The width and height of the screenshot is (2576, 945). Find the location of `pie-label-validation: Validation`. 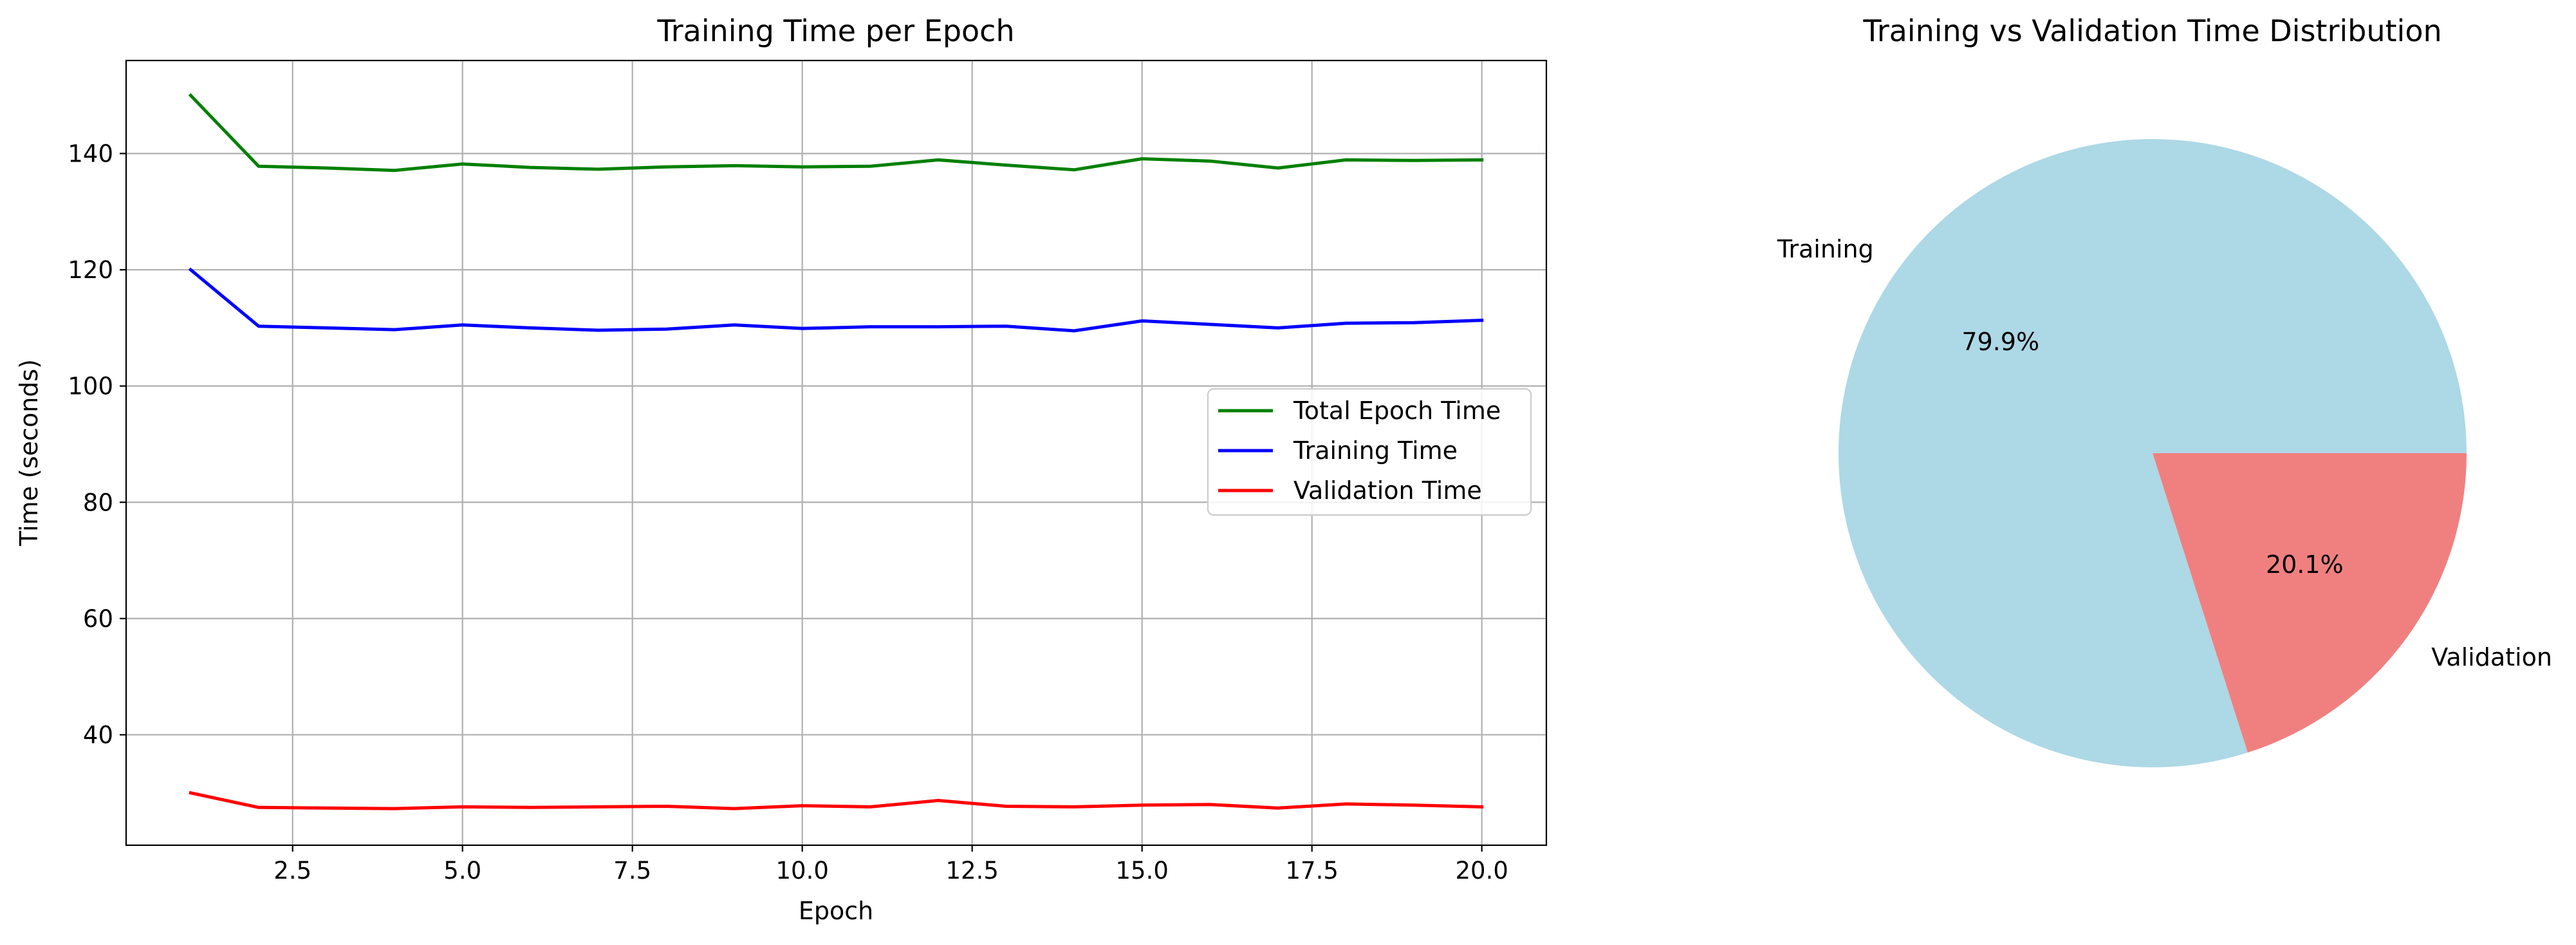

pie-label-validation: Validation is located at coordinates (2491, 657).